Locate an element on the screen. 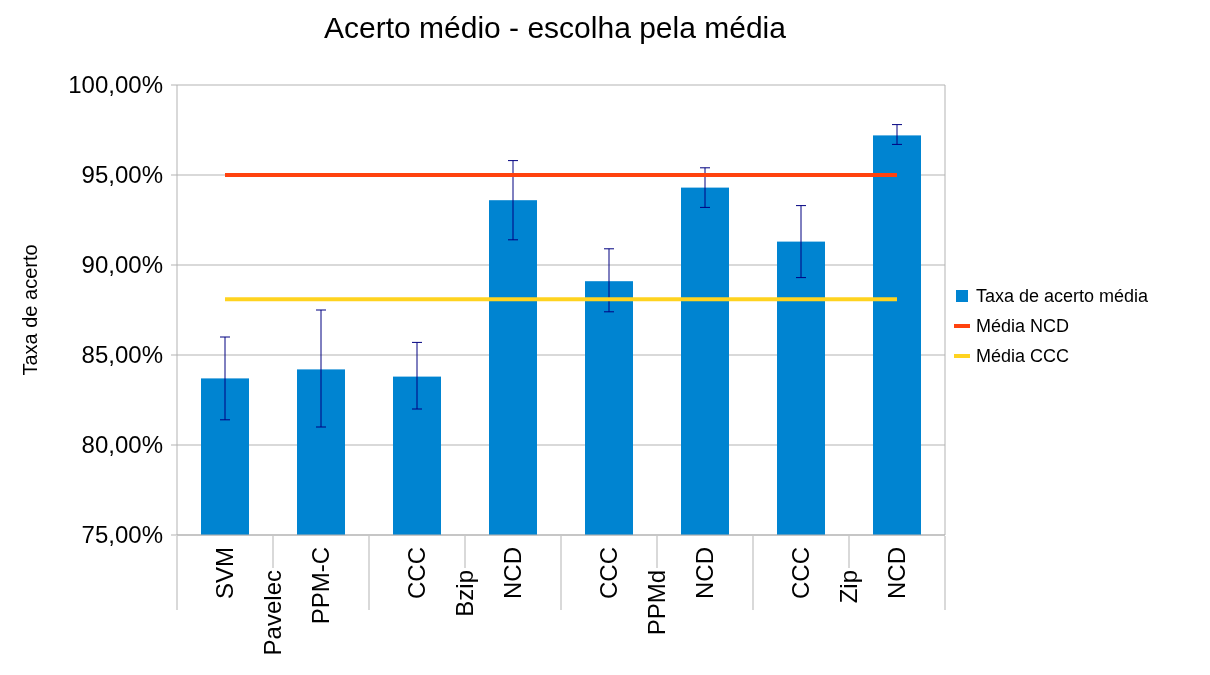 This screenshot has width=1210, height=675. x-tick-label: PPM-C is located at coordinates (321, 586).